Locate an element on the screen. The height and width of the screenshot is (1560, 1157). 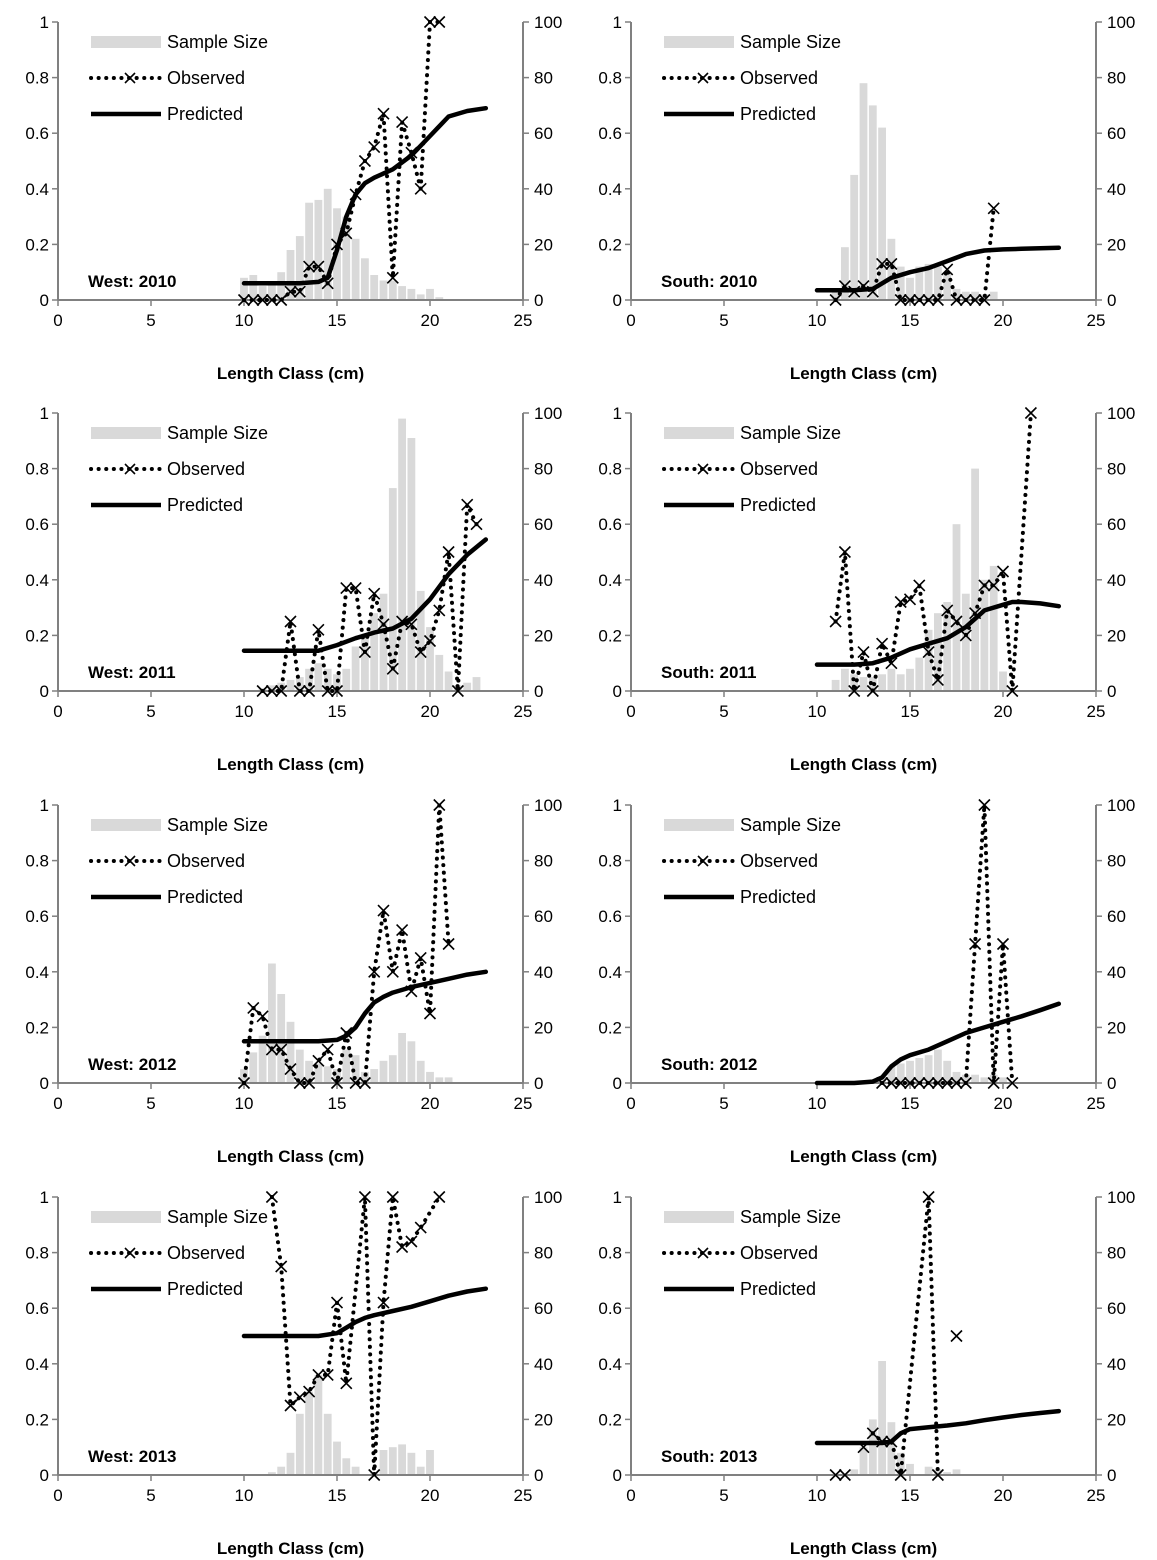
x-tick-label: 5 is located at coordinates (723, 1495).